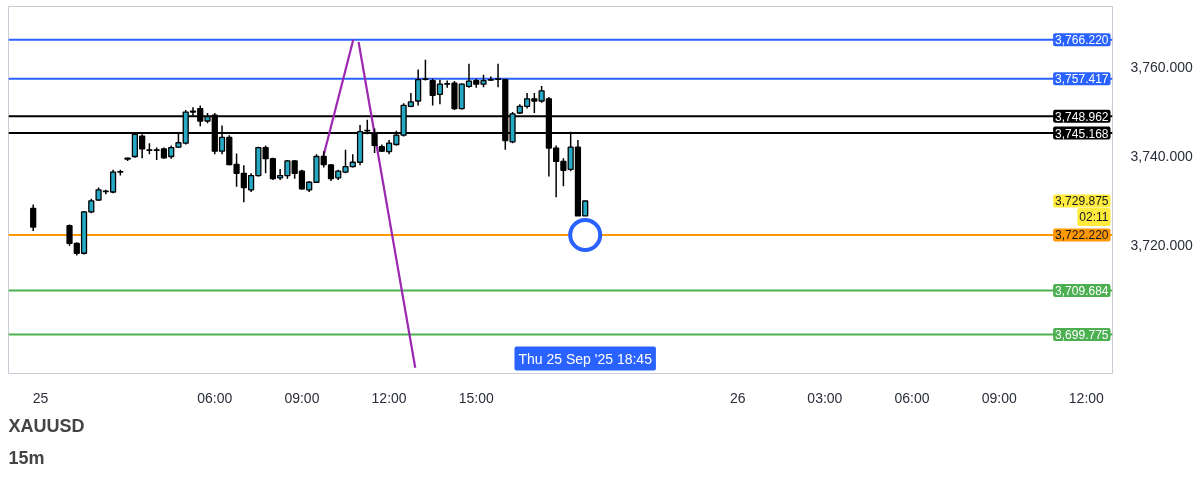 The height and width of the screenshot is (480, 1200). Describe the element at coordinates (46, 425) in the screenshot. I see `text: XAUUSD` at that location.